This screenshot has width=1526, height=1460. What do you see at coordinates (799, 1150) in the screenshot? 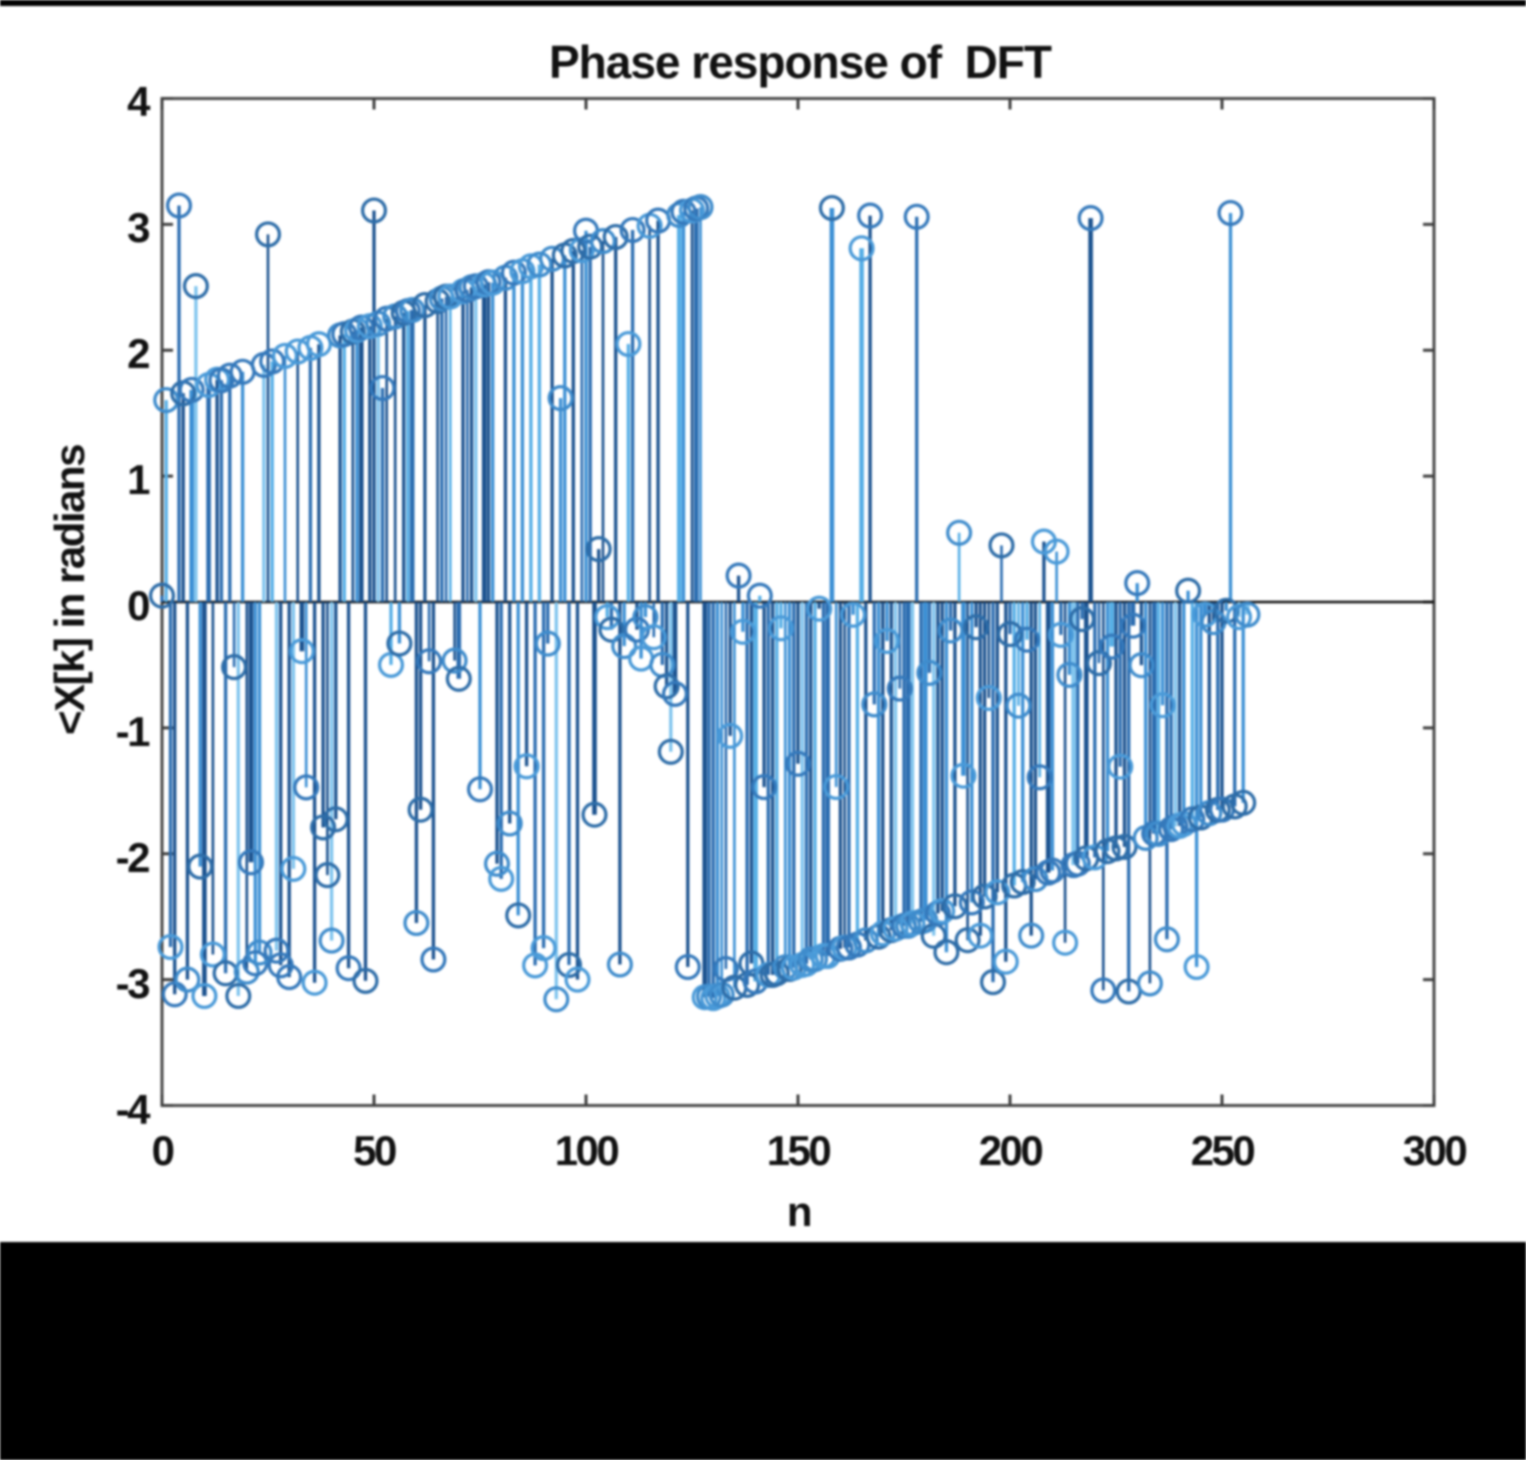
I see `svg-text: 150` at bounding box center [799, 1150].